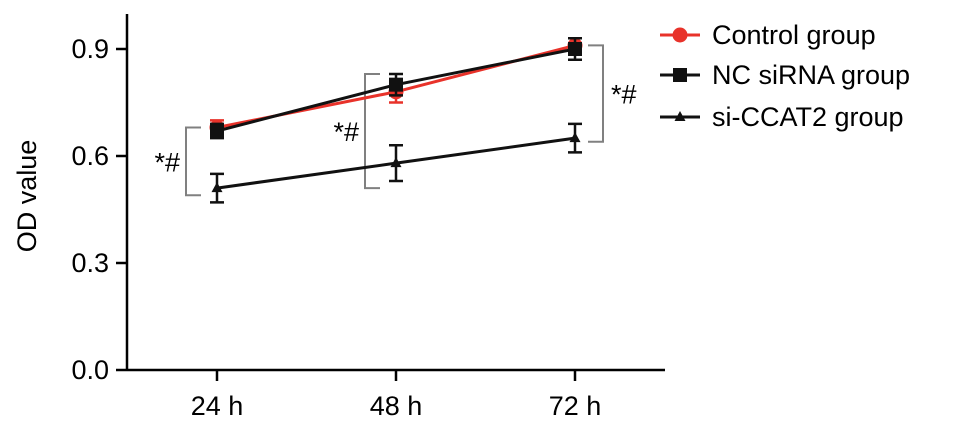 This screenshot has height=428, width=969. I want to click on legend-label: NC siRNA group, so click(811, 75).